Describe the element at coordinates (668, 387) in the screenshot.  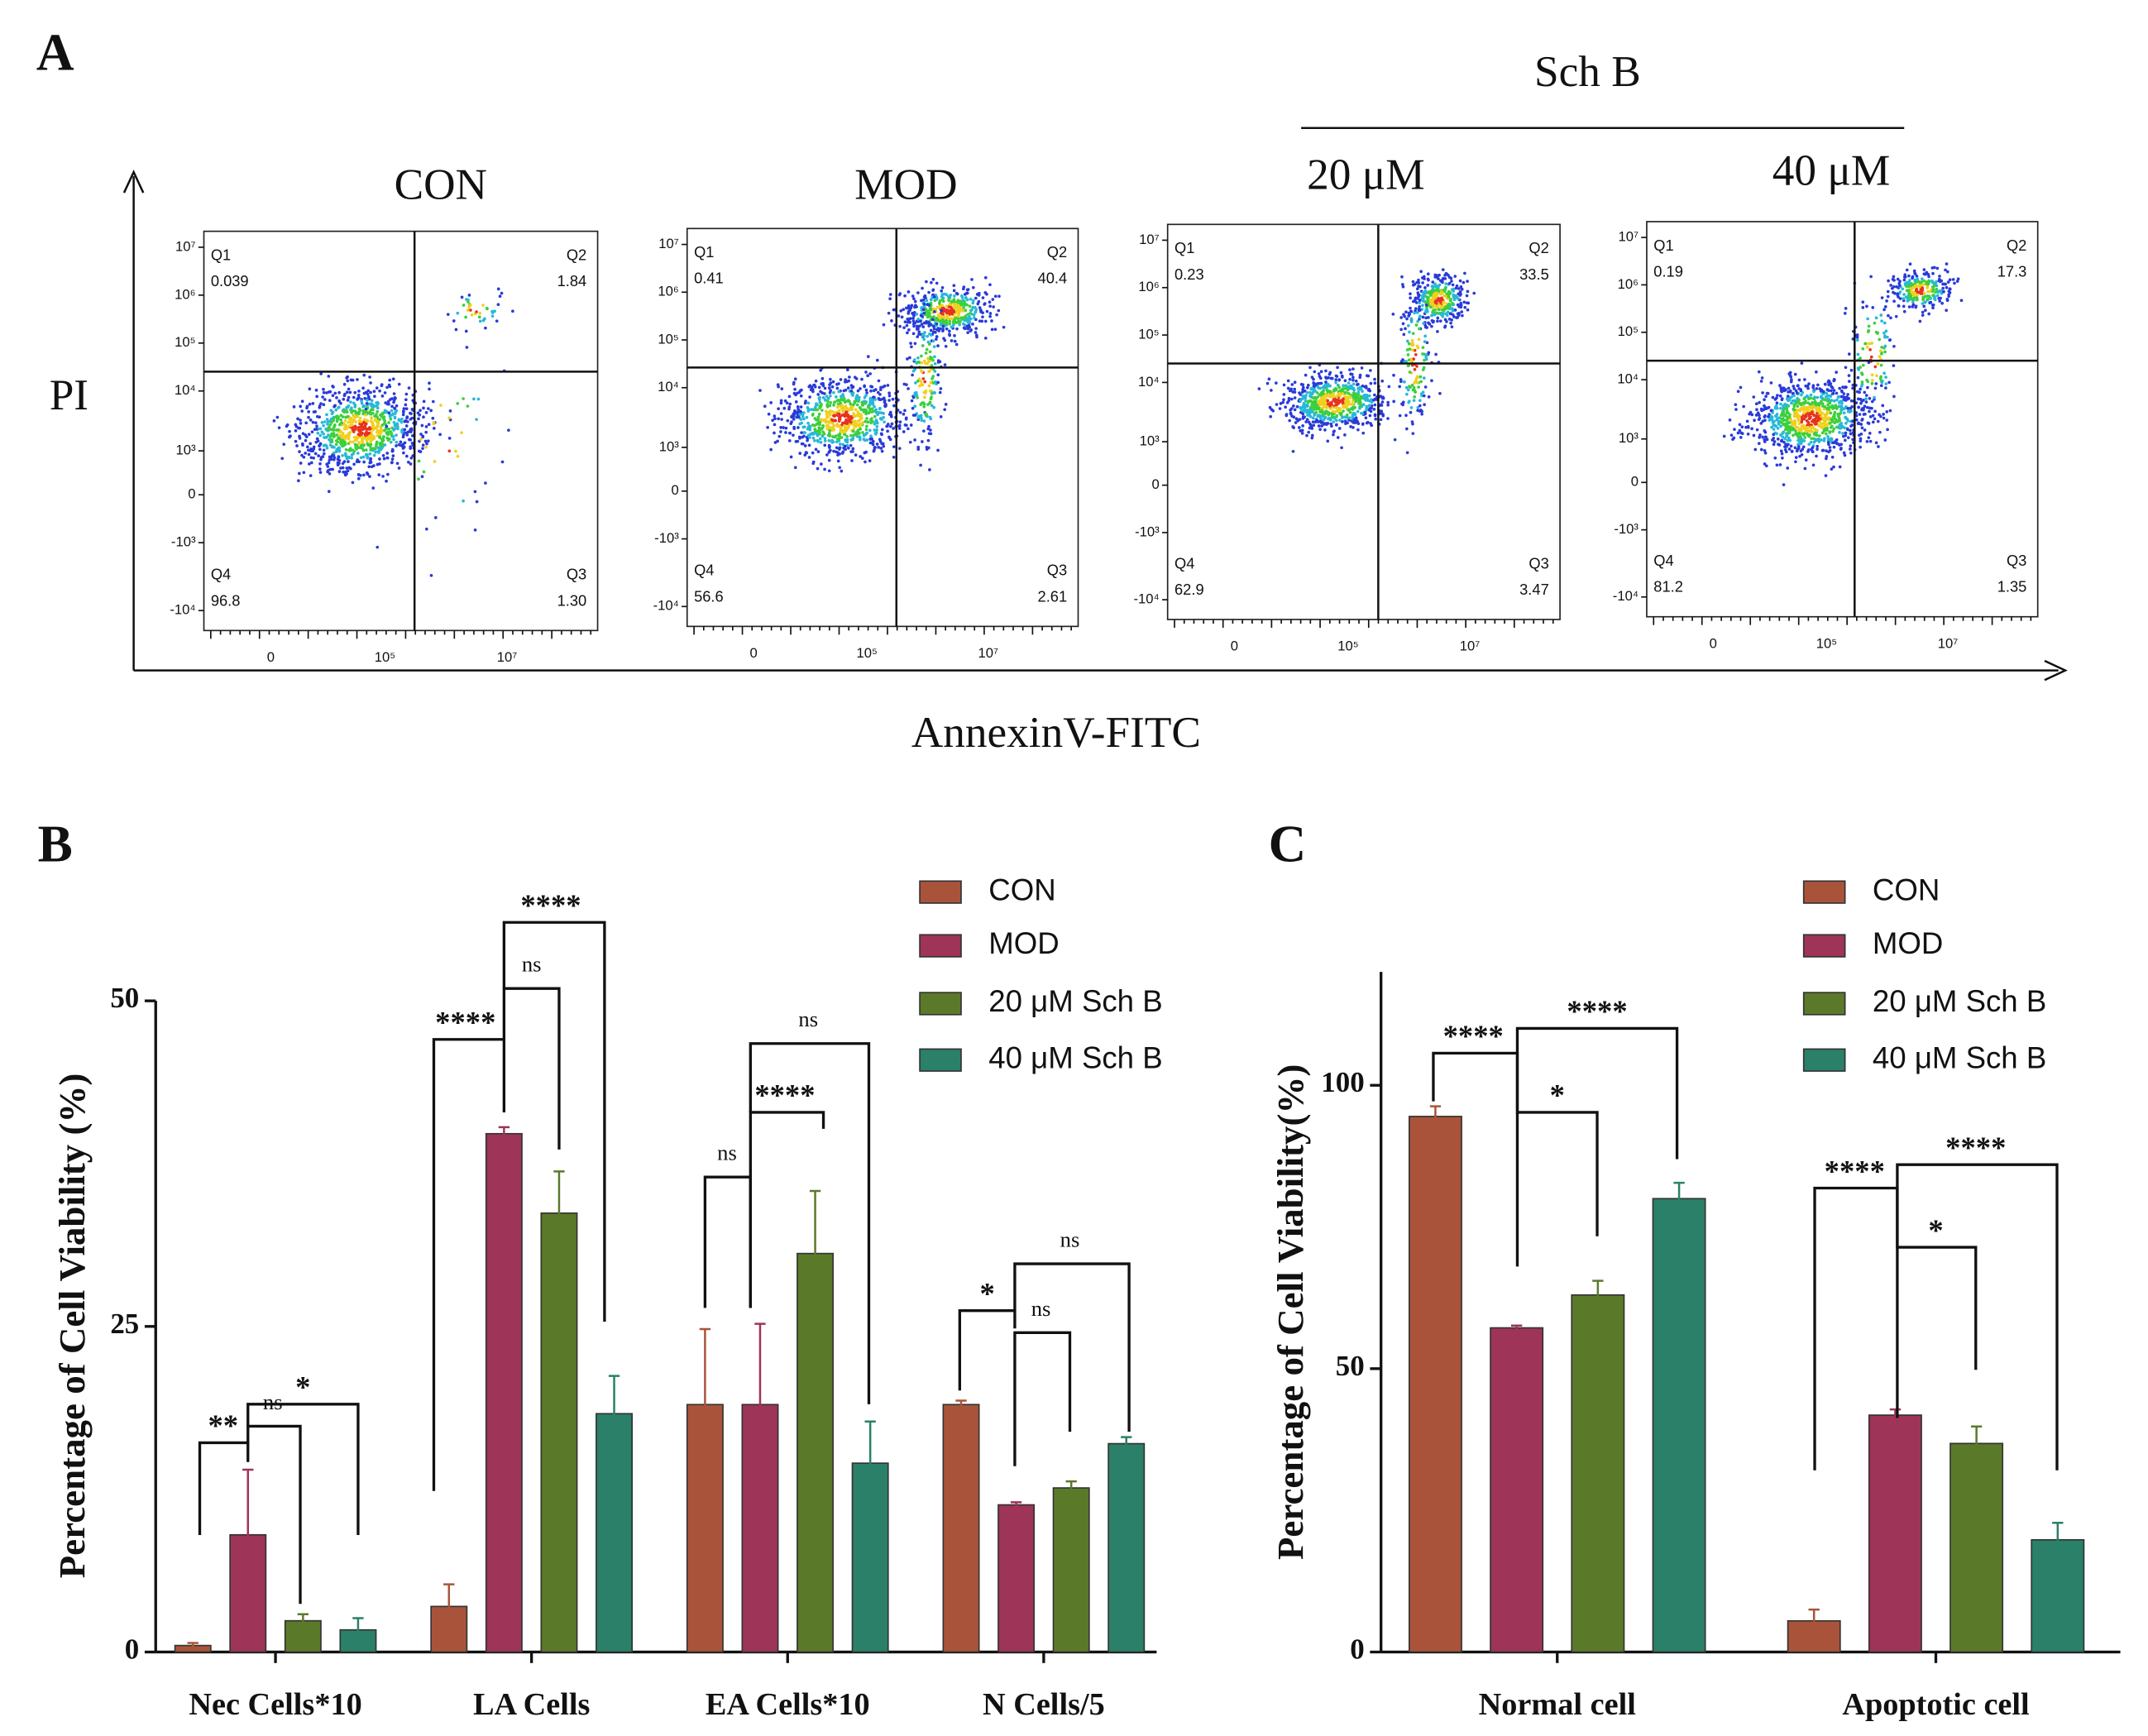
I see `y-tick-label: 10⁴` at that location.